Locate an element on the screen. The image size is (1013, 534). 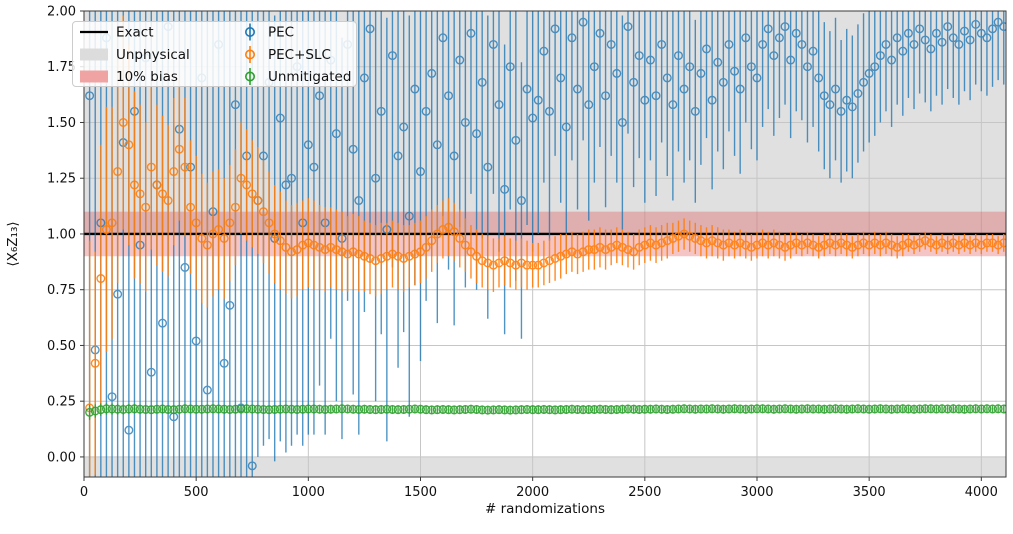
x-tick-label: 2500 is located at coordinates (644, 492).